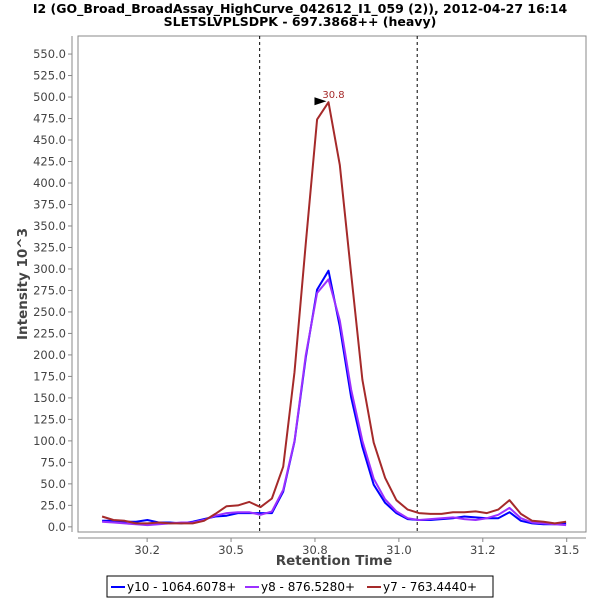 The height and width of the screenshot is (604, 600). What do you see at coordinates (49, 119) in the screenshot?
I see `y-tick-label: 475.0` at bounding box center [49, 119].